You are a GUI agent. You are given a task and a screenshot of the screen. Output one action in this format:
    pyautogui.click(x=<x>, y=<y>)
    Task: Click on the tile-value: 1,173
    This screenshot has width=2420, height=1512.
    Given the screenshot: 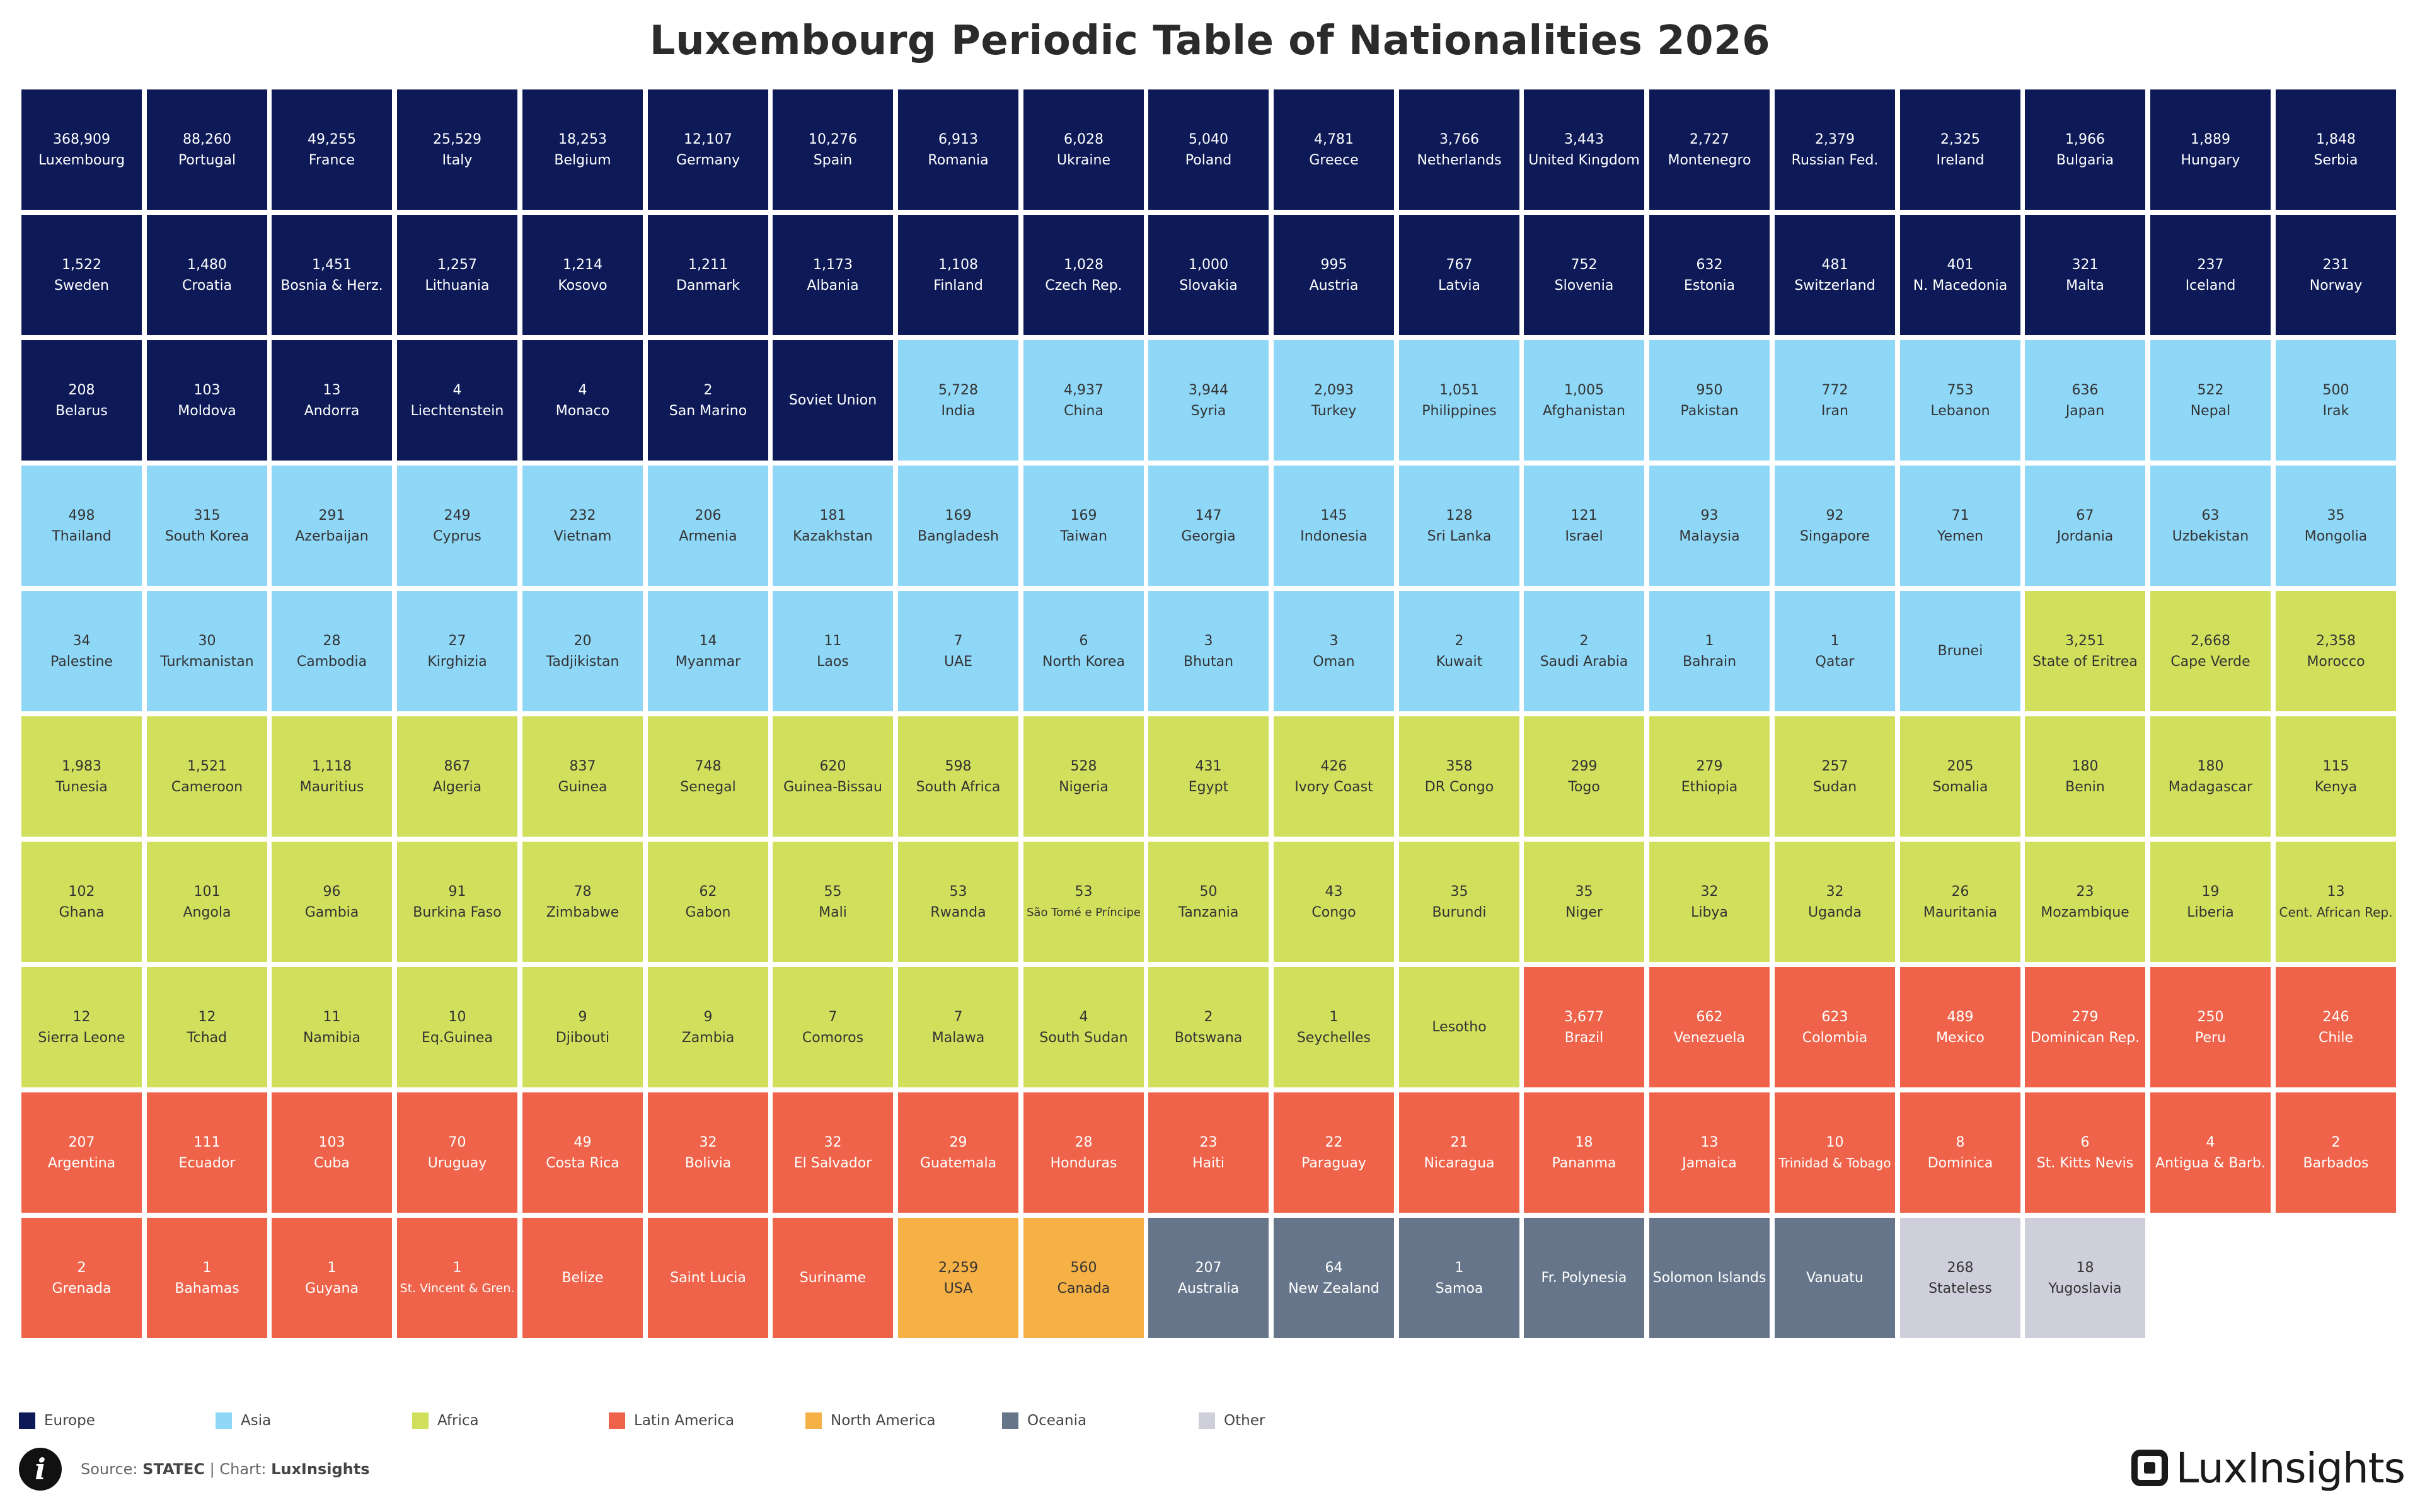 What is the action you would take?
    pyautogui.click(x=833, y=264)
    